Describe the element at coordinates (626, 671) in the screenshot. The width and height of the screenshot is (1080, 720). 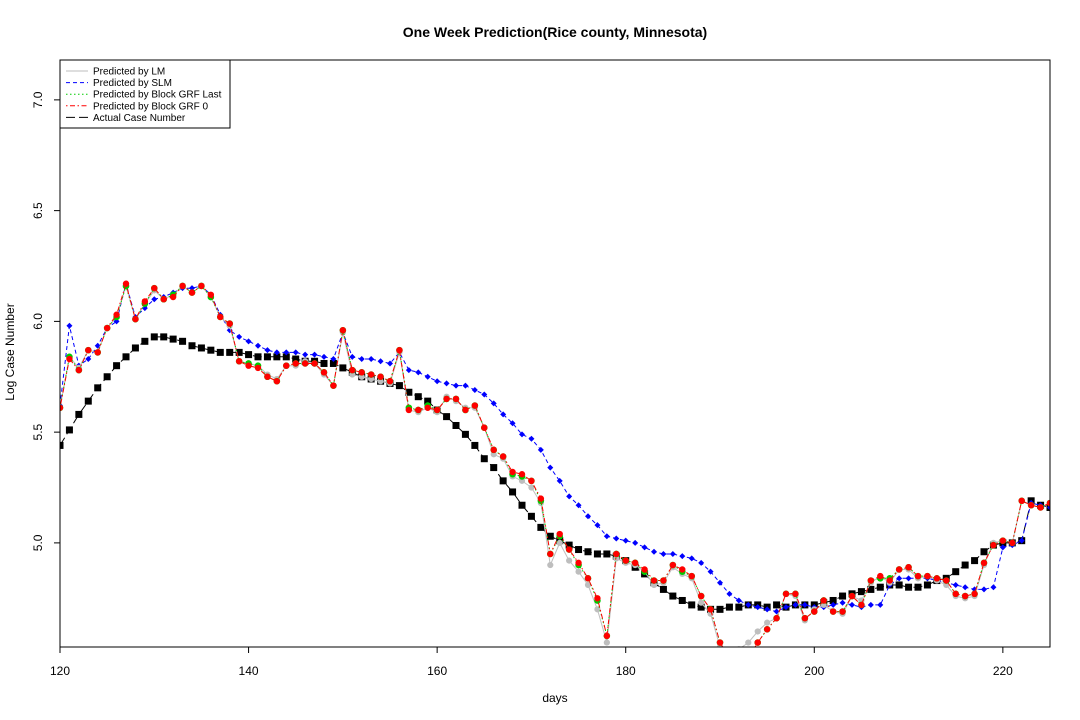
I see `x-tick-label: 180` at that location.